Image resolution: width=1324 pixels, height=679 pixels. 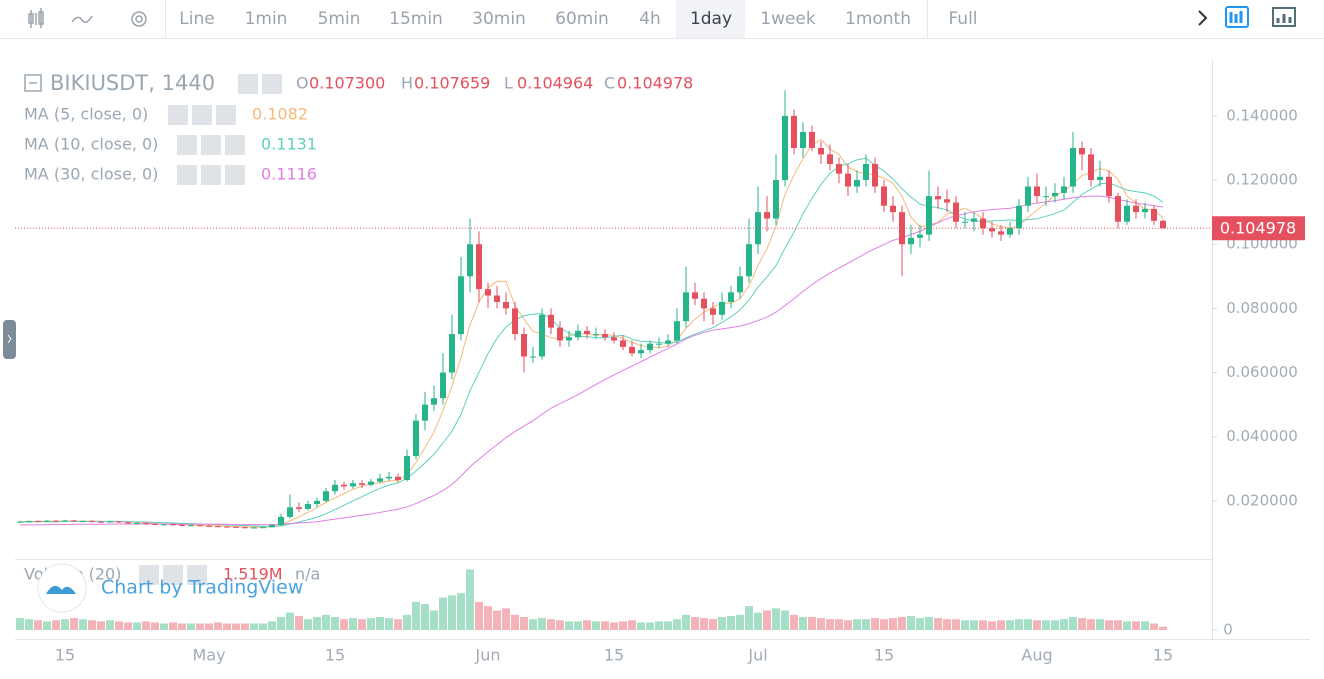 What do you see at coordinates (650, 19) in the screenshot?
I see `interval-button: 4h` at bounding box center [650, 19].